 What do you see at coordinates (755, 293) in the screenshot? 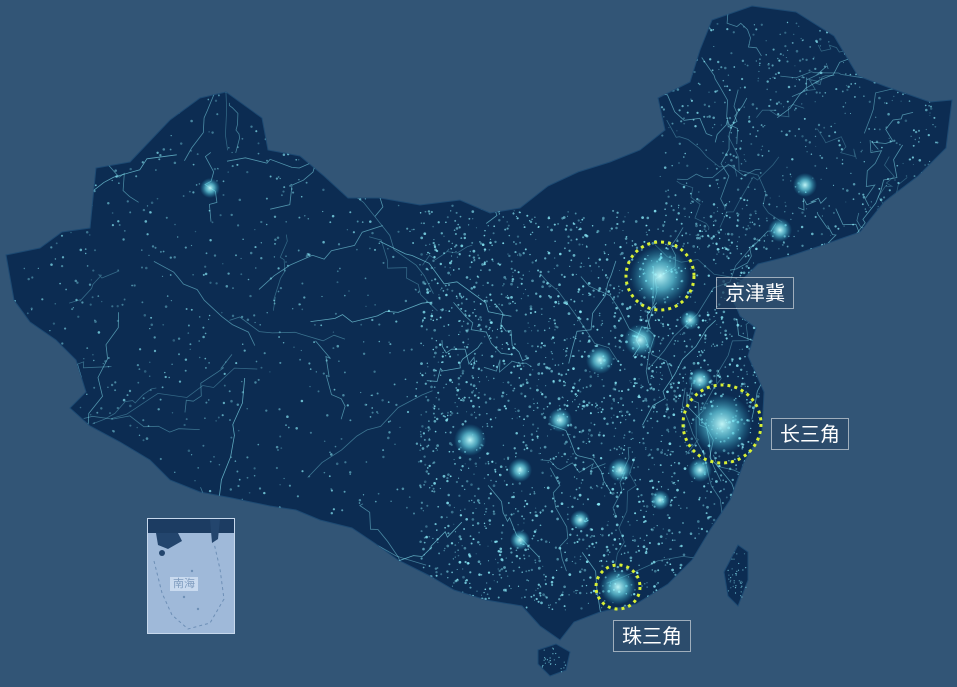
I see `region-label-jingjinji: 京津冀` at bounding box center [755, 293].